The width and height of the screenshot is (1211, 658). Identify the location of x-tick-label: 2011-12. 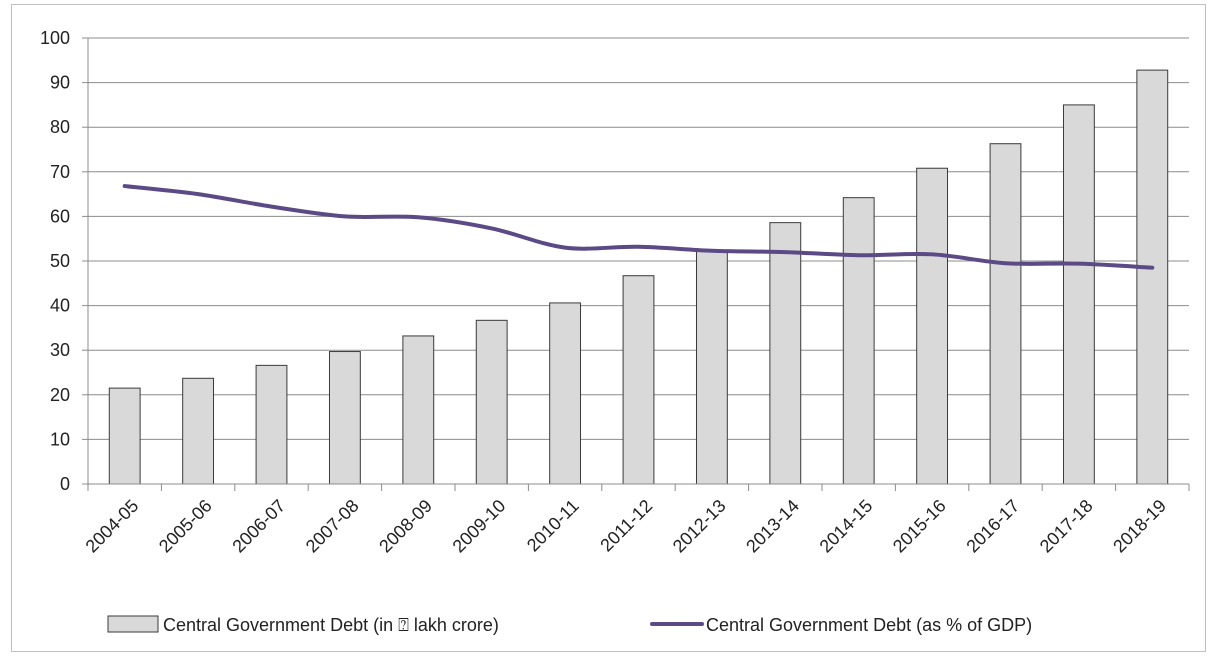
(626, 526).